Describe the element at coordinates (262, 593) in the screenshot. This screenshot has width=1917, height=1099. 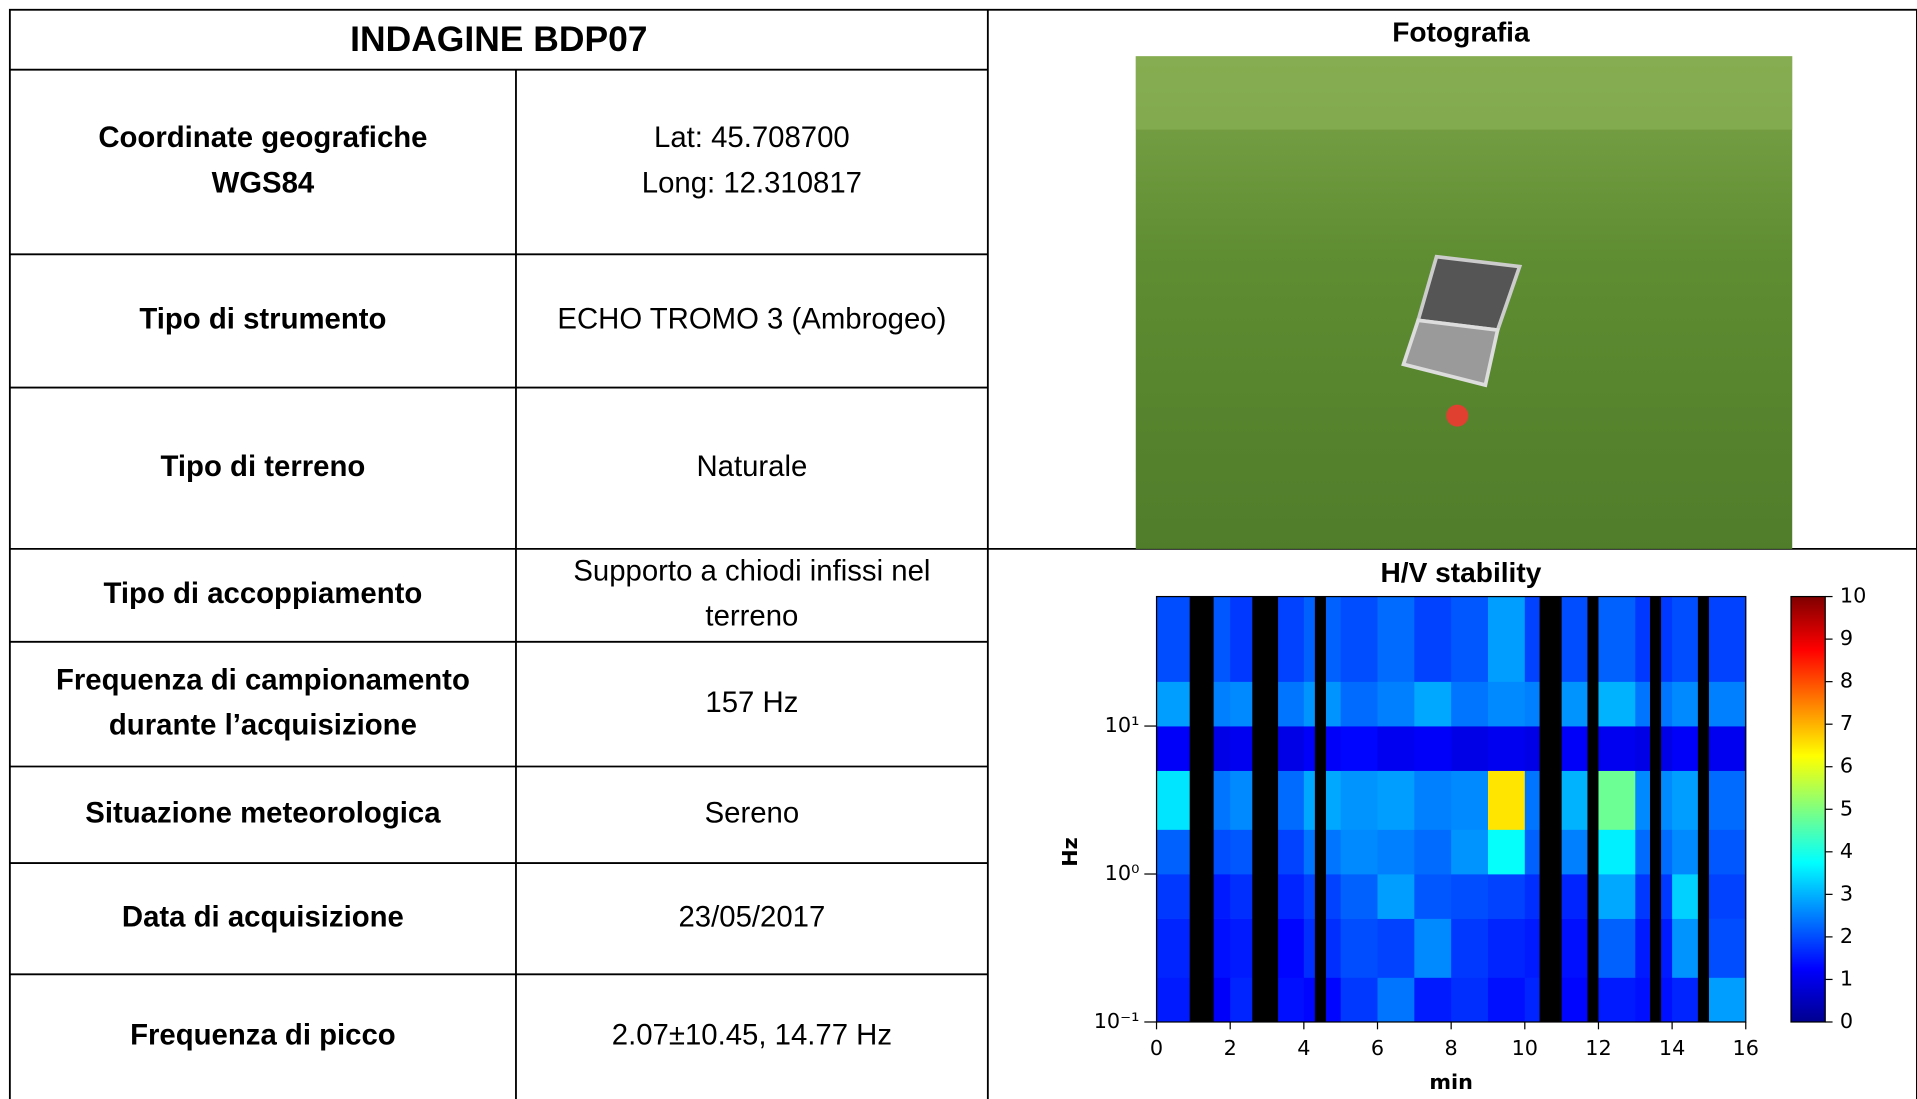
I see `row-label: Tipo di accoppiamento` at that location.